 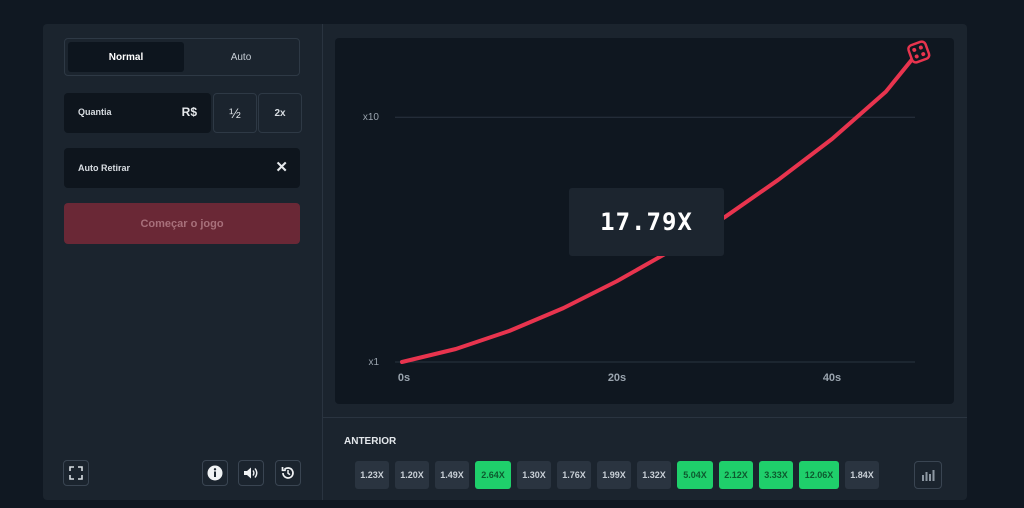 What do you see at coordinates (736, 475) in the screenshot?
I see `history-chip: 2.12X` at bounding box center [736, 475].